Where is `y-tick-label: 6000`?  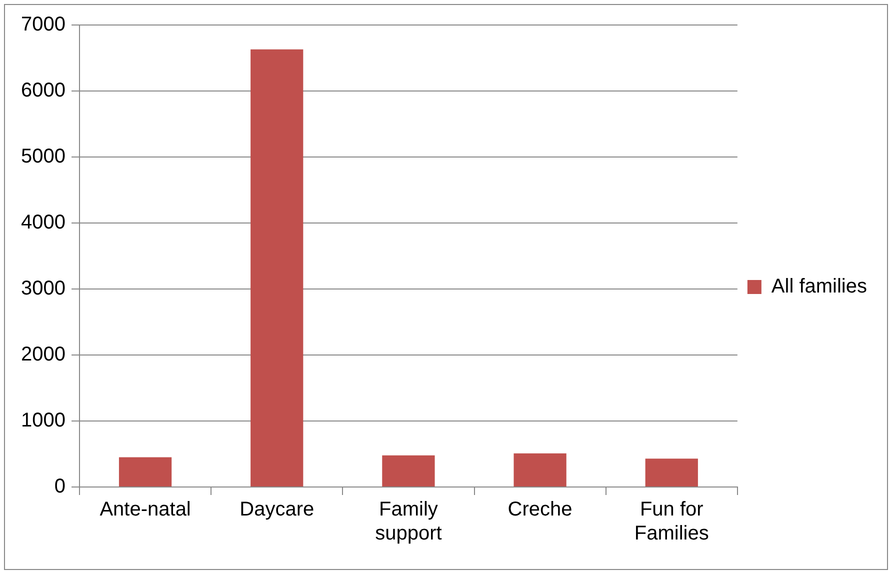 y-tick-label: 6000 is located at coordinates (43, 91).